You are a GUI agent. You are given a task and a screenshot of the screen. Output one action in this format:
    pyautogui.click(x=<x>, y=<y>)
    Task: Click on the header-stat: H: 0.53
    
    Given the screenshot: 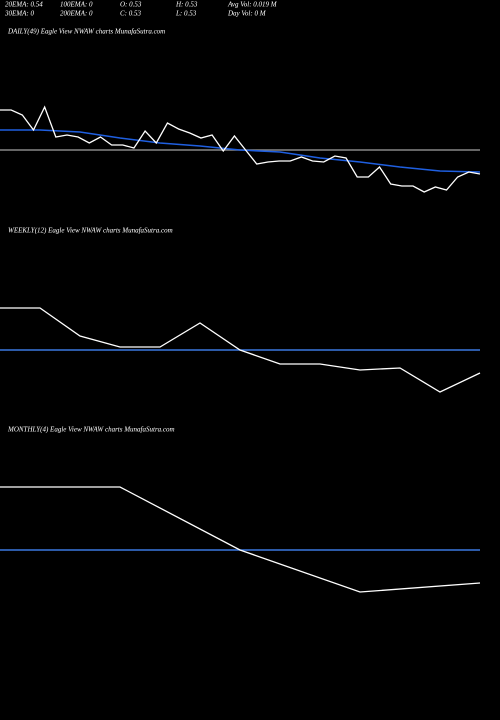 What is the action you would take?
    pyautogui.click(x=186, y=5)
    